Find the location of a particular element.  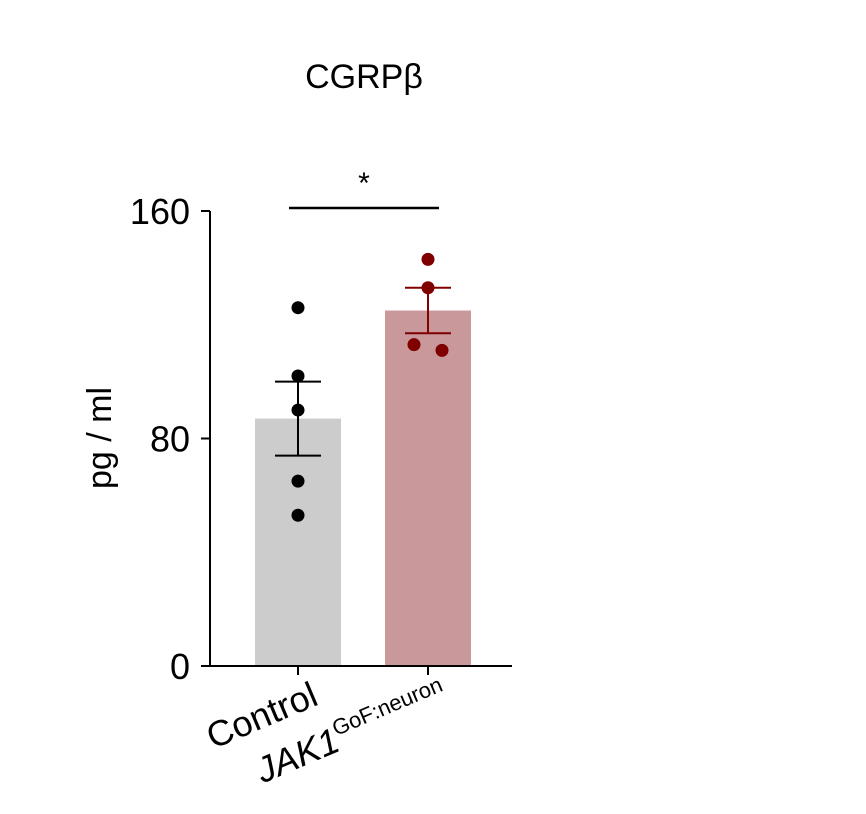

chart-title: CGRPβ is located at coordinates (364, 77).